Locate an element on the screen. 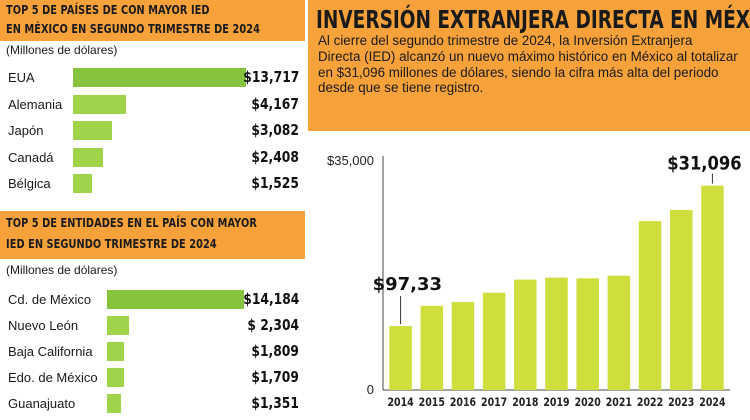 Image resolution: width=750 pixels, height=420 pixels. state-value: $1,351 is located at coordinates (275, 403).